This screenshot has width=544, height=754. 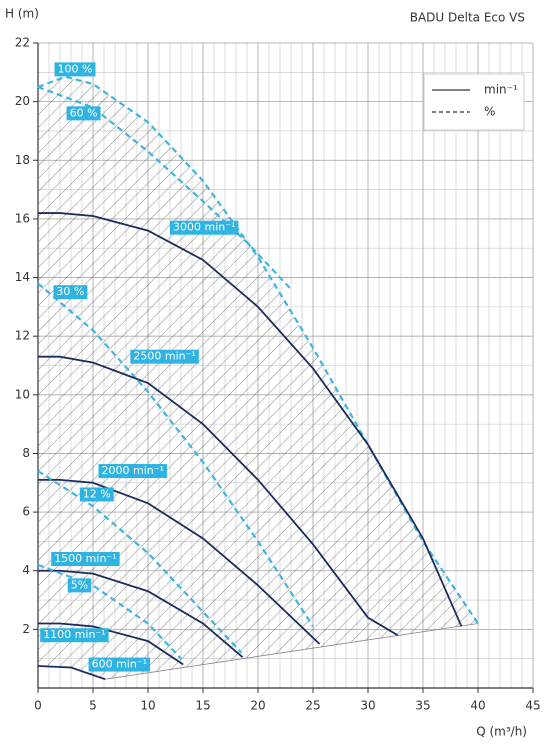 I want to click on series-label: 2500 min⁻¹, so click(x=164, y=356).